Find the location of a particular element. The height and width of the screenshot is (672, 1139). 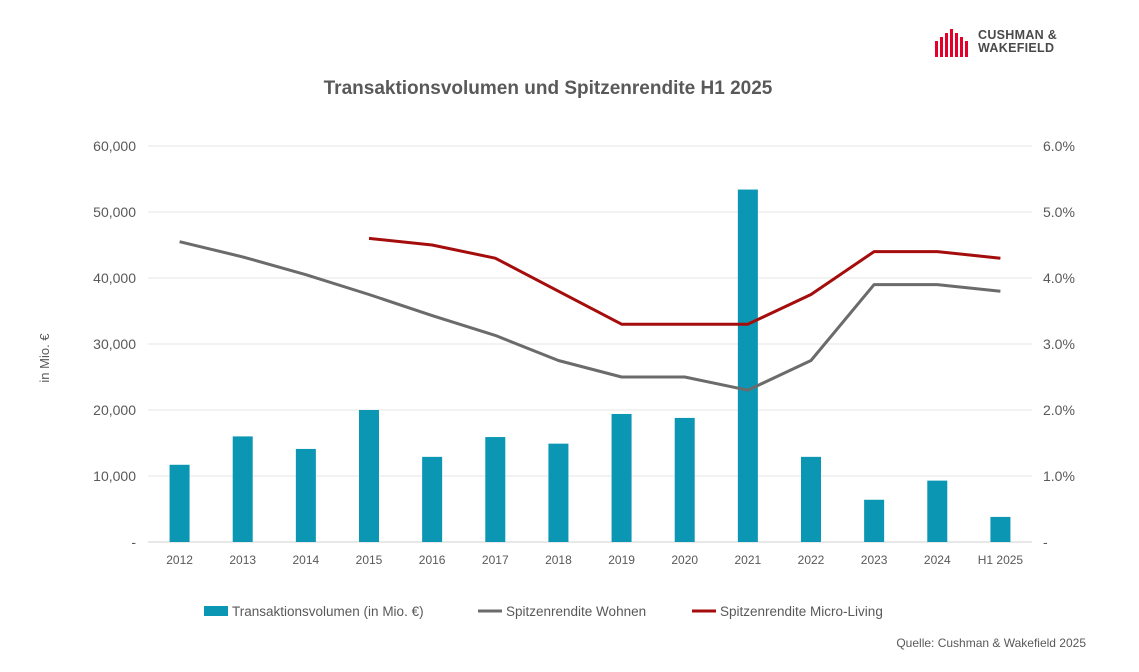

y-left-tick-label: 40,000 is located at coordinates (114, 278).